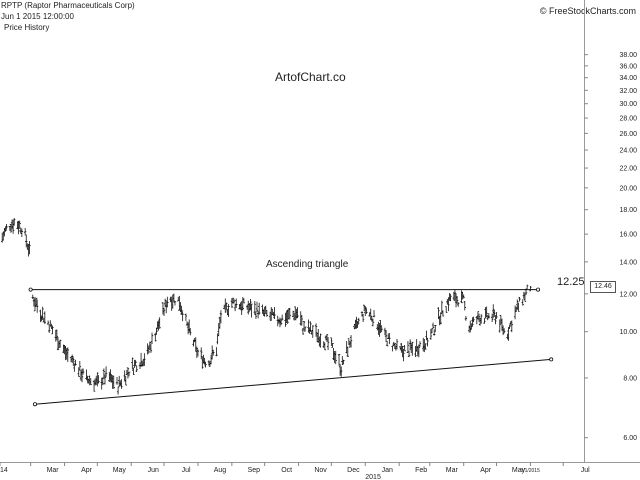 This screenshot has height=480, width=640. I want to click on y-tick-label: 10.00, so click(628, 332).